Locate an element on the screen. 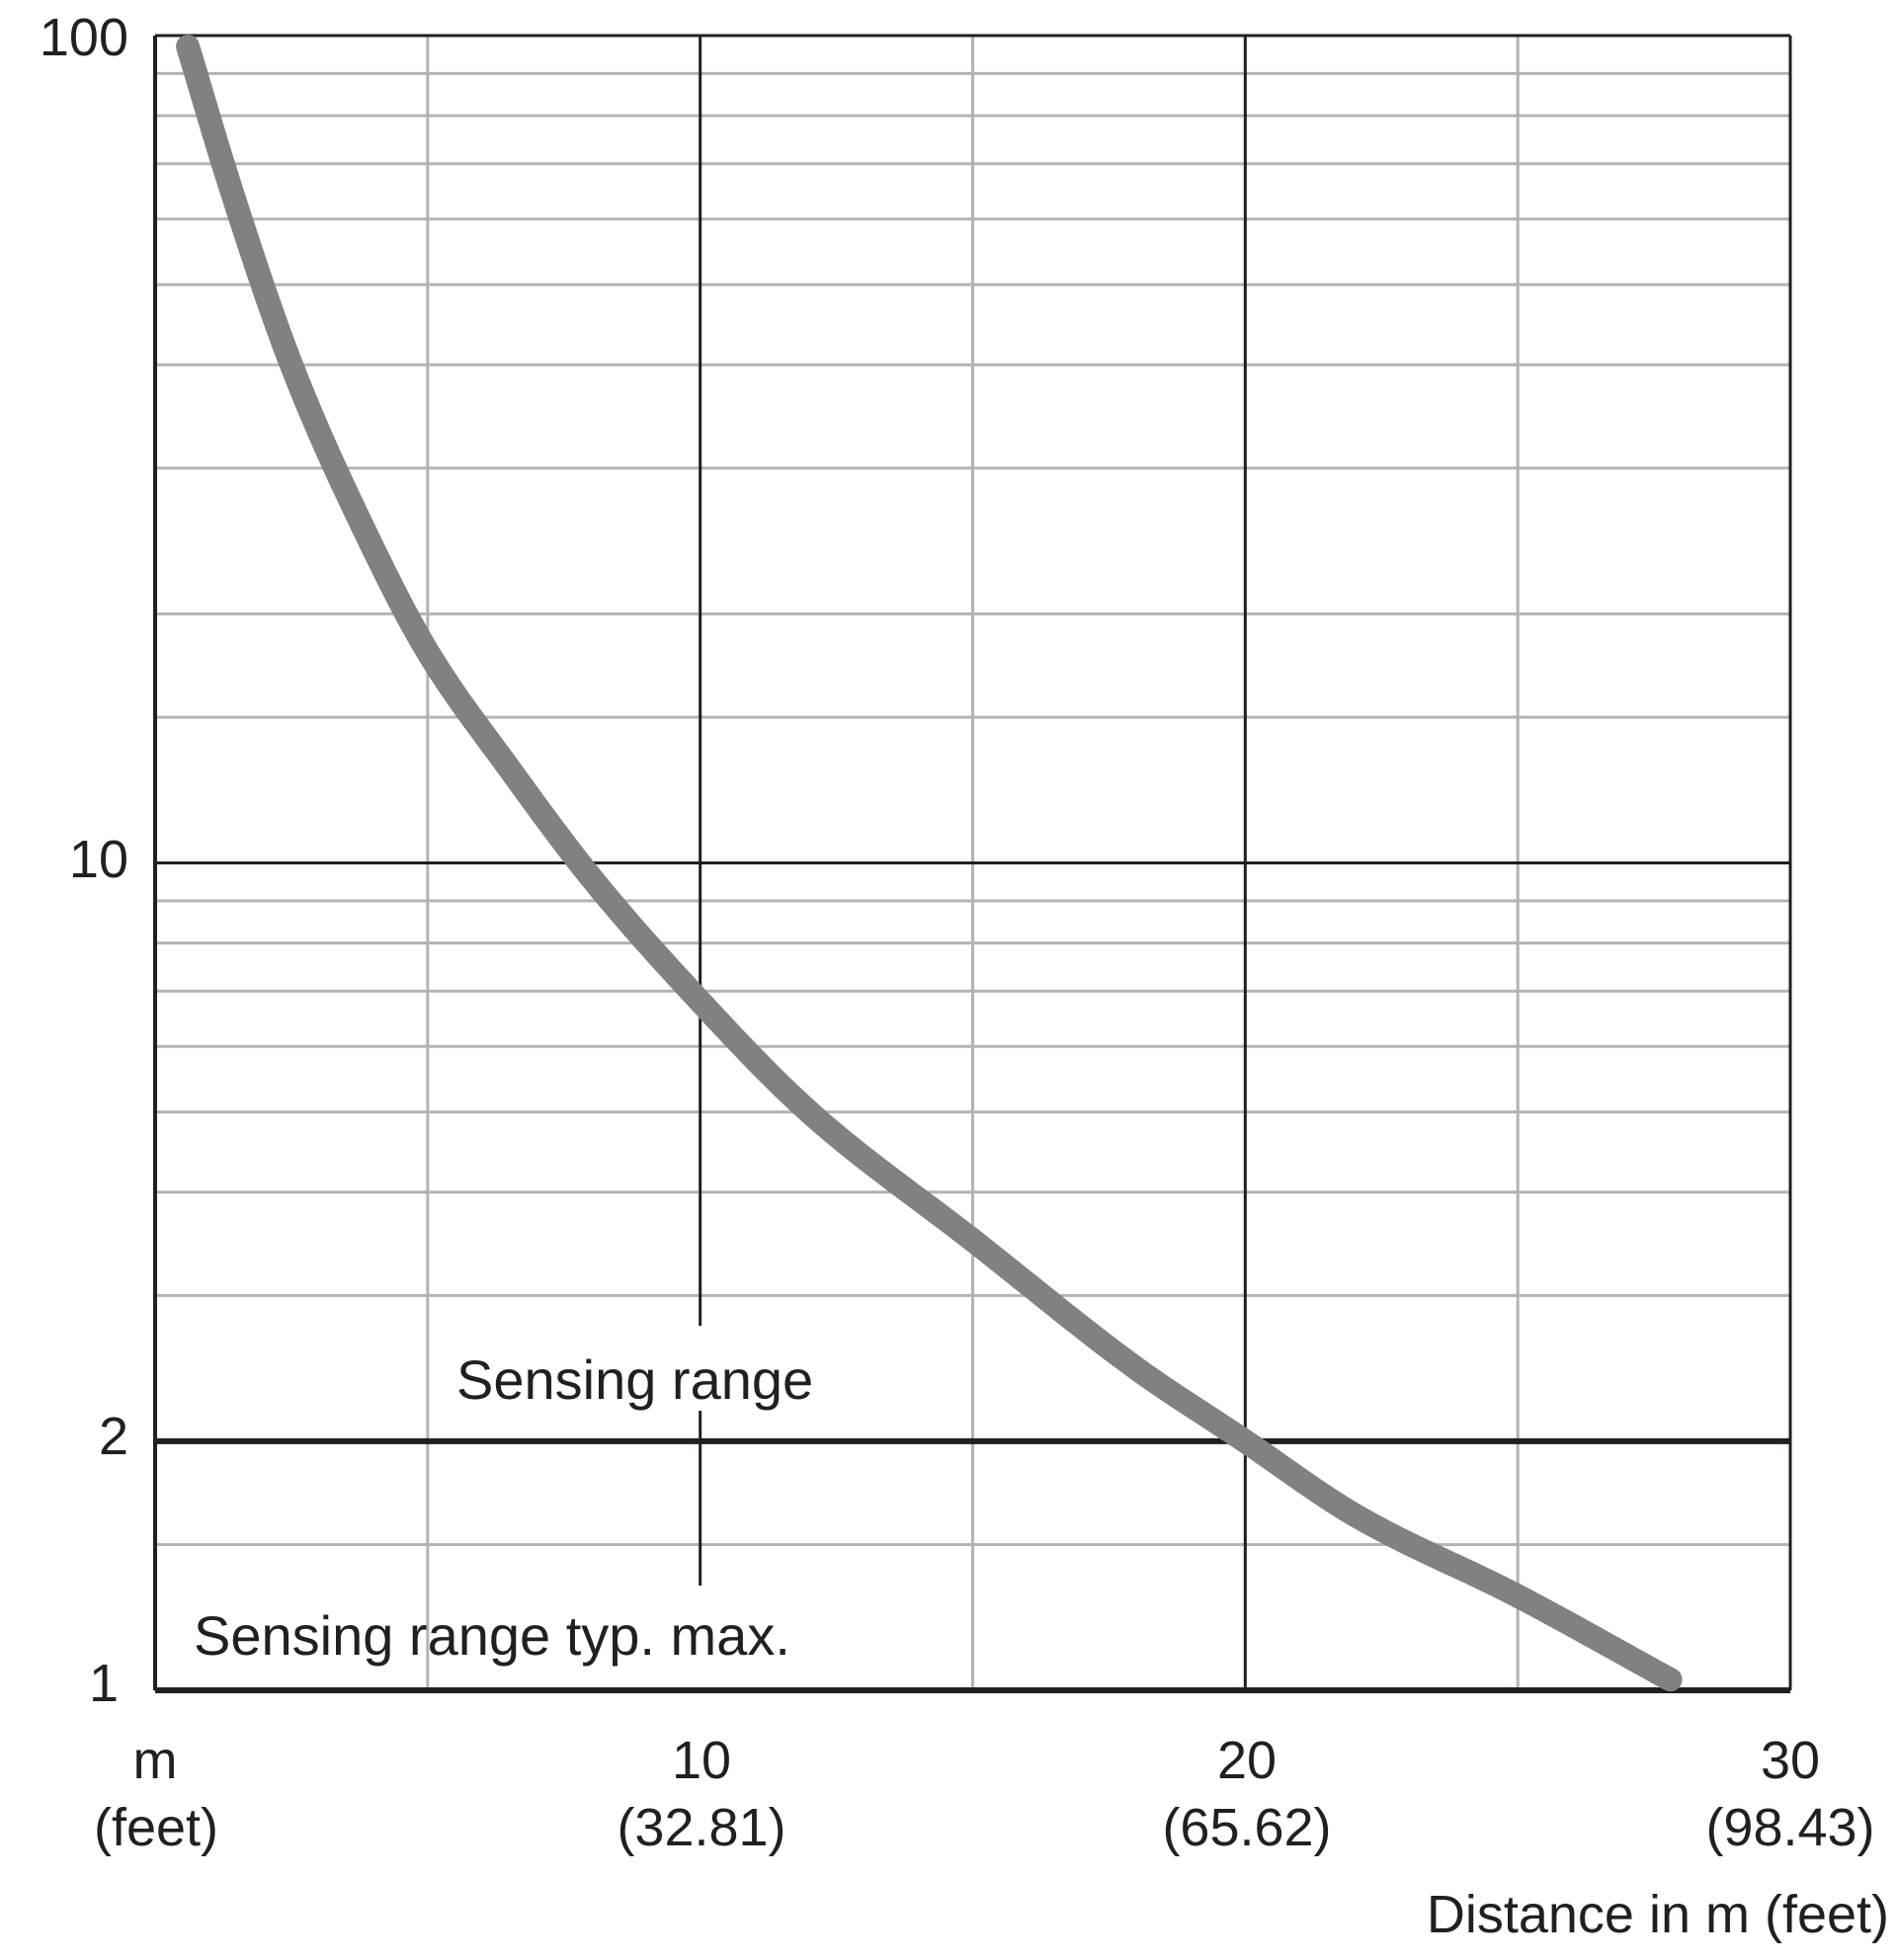  y-tick-label-10: 10 is located at coordinates (98, 859).